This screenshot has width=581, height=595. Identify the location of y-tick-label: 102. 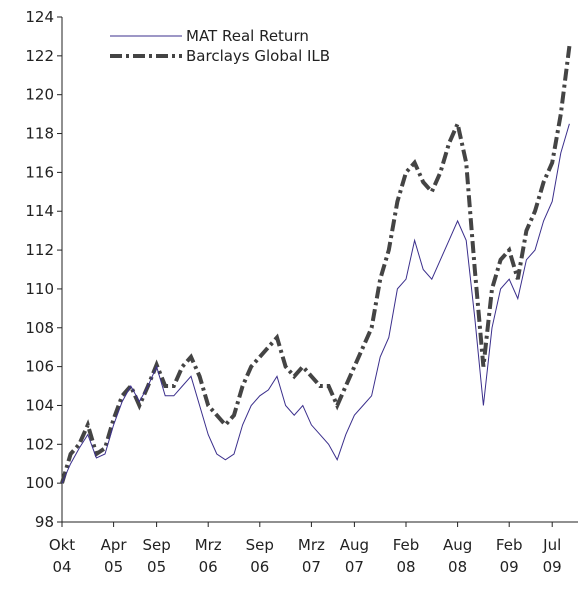
(39, 444).